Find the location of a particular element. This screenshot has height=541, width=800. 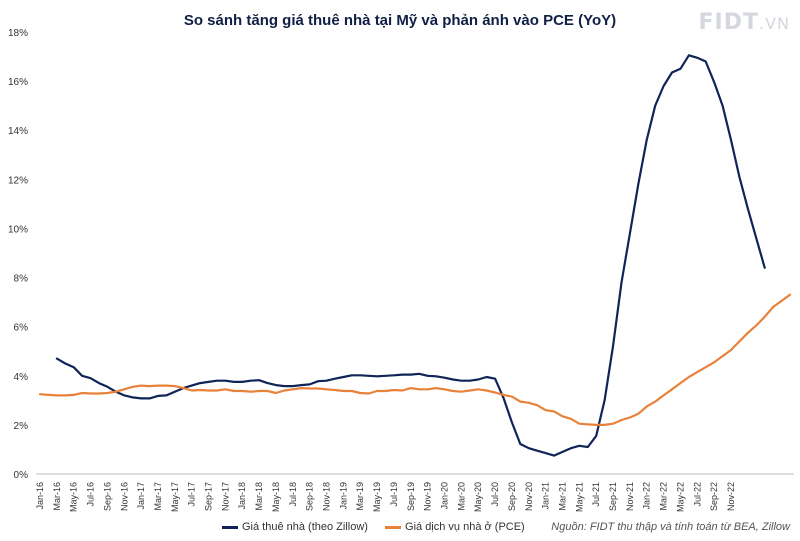

x-tick-label: Jul-17 is located at coordinates (192, 494).